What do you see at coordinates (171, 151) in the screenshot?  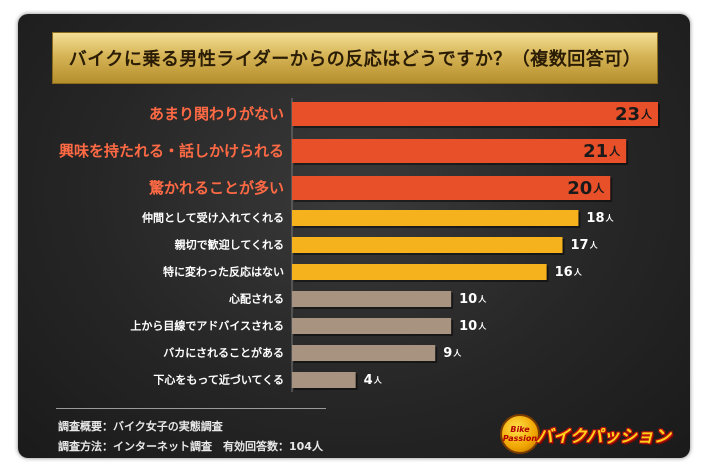 I see `category-label: 興味を持たれる・話しかけられる` at bounding box center [171, 151].